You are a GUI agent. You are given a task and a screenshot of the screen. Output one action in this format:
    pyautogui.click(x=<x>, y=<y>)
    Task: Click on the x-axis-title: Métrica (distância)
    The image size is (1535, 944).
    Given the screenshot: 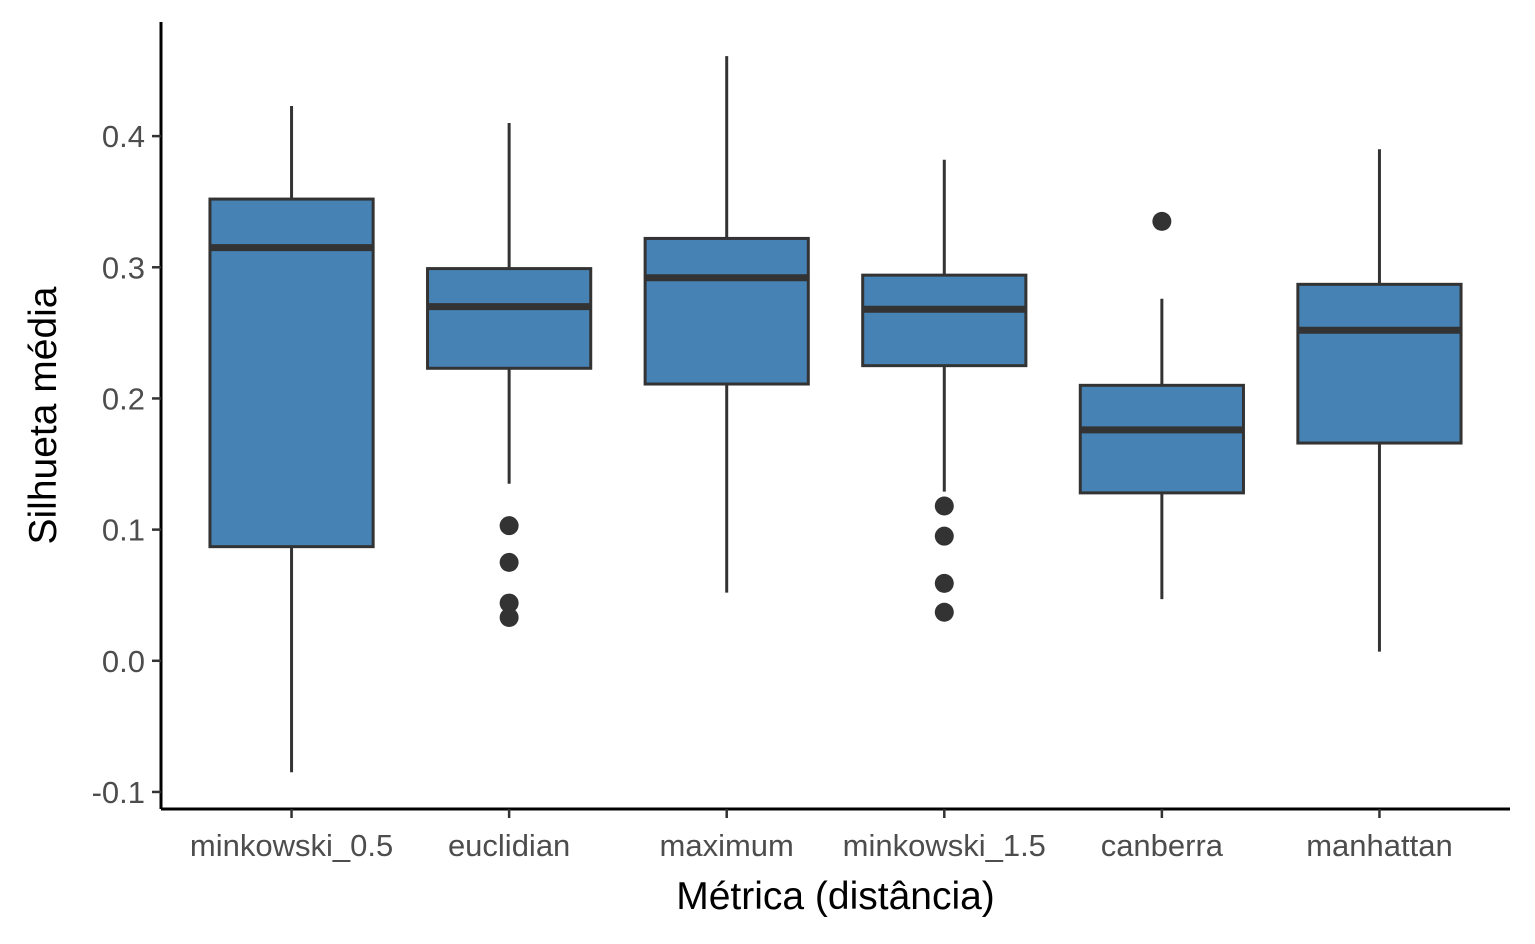 What is the action you would take?
    pyautogui.click(x=835, y=896)
    